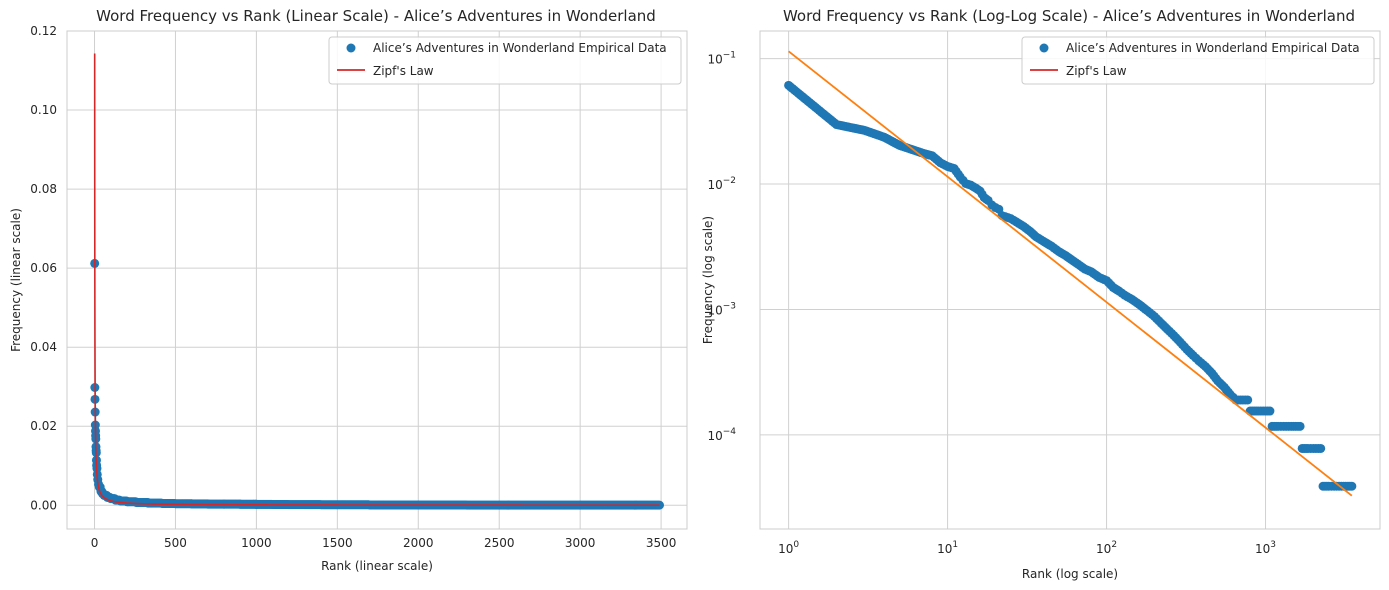 The width and height of the screenshot is (1389, 590). What do you see at coordinates (1265, 548) in the screenshot?
I see `x-tick-label: 10³` at bounding box center [1265, 548].